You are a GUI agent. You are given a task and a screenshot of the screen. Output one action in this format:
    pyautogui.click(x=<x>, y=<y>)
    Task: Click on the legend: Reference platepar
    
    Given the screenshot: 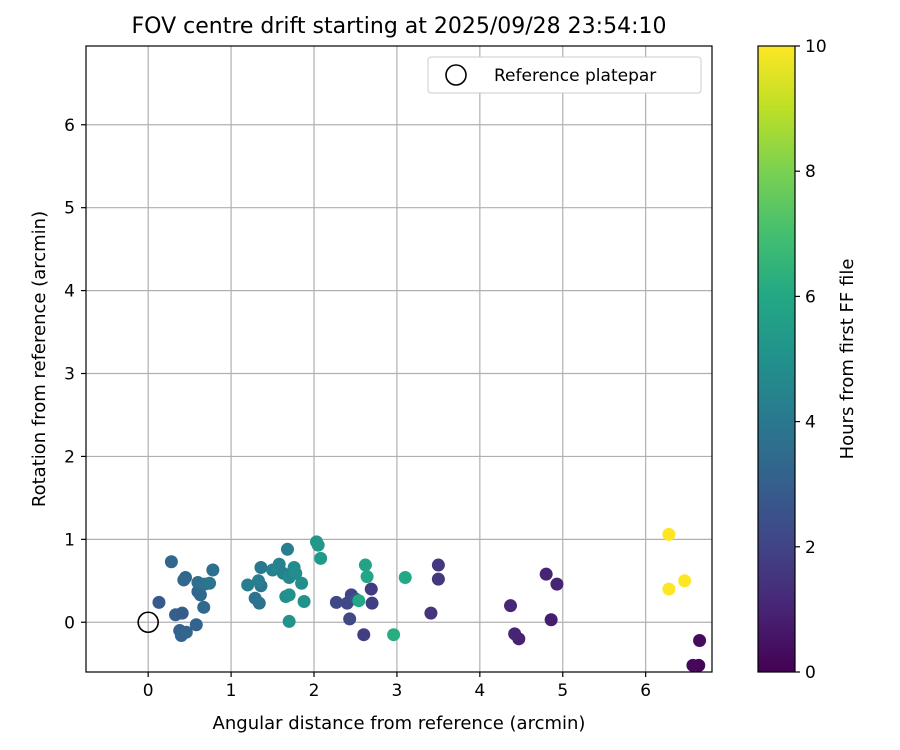 What is the action you would take?
    pyautogui.click(x=564, y=75)
    